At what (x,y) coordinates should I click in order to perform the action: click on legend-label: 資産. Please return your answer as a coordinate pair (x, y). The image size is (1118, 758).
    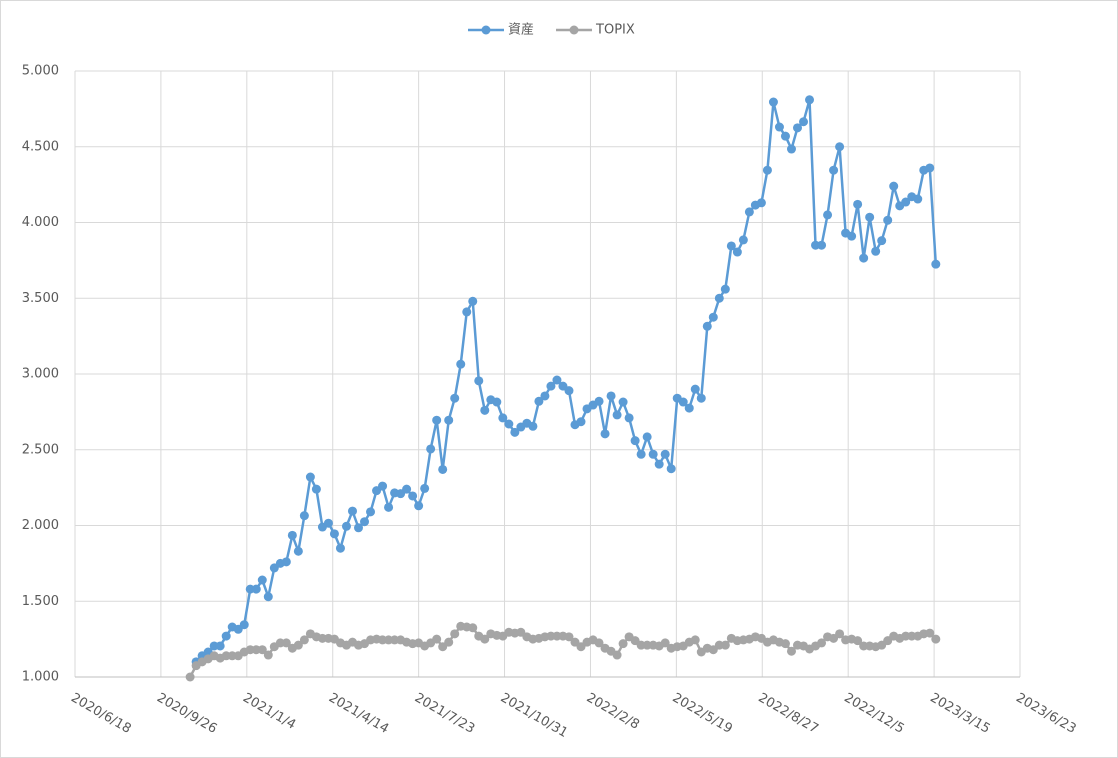
    Looking at the image, I should click on (521, 30).